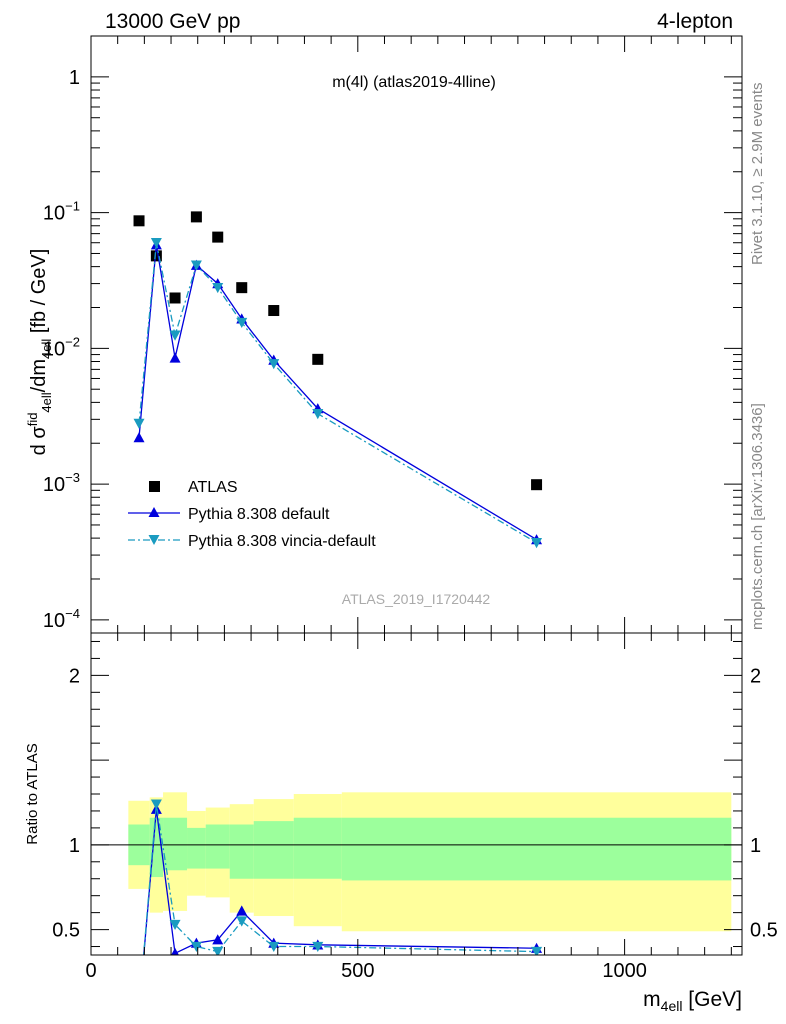 The width and height of the screenshot is (786, 1024). Describe the element at coordinates (74, 676) in the screenshot. I see `ratio-y-tick-label-left: 2` at that location.